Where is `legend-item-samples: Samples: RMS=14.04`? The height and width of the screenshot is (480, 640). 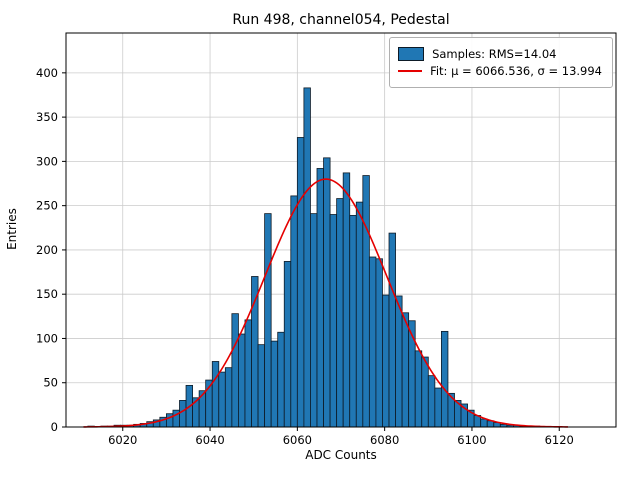
legend-item-samples: Samples: RMS=14.04 is located at coordinates (500, 54).